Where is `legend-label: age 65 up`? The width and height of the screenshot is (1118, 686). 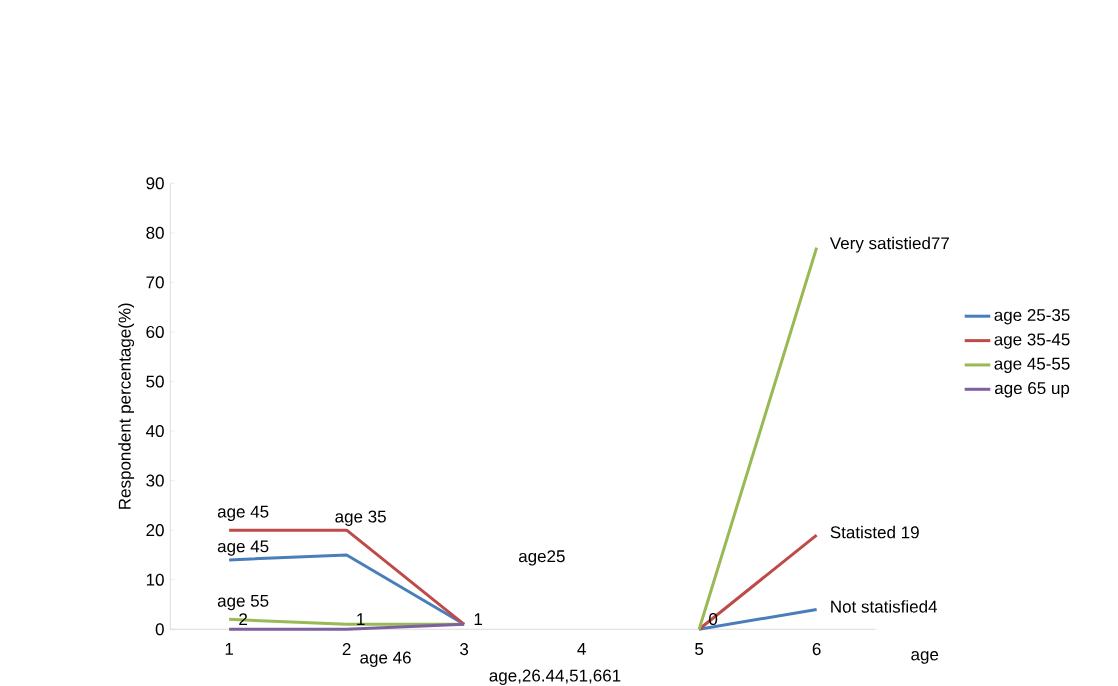
legend-label: age 65 up is located at coordinates (1032, 390).